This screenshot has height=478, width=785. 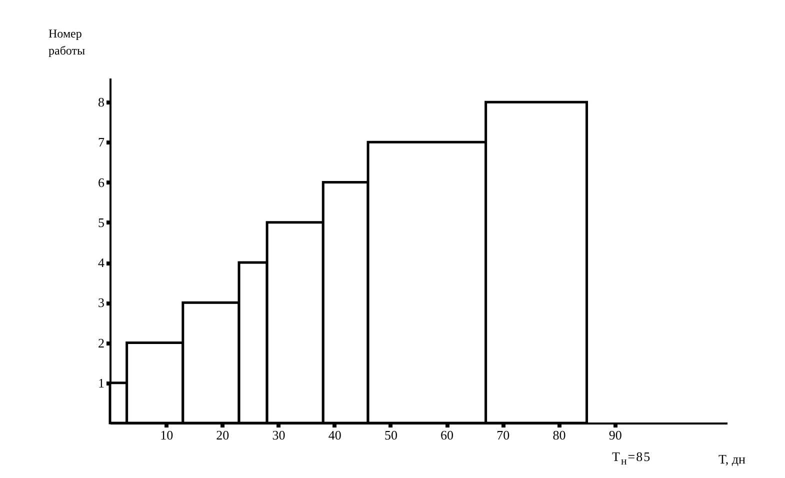 I want to click on y-tick-label: 4, so click(x=101, y=262).